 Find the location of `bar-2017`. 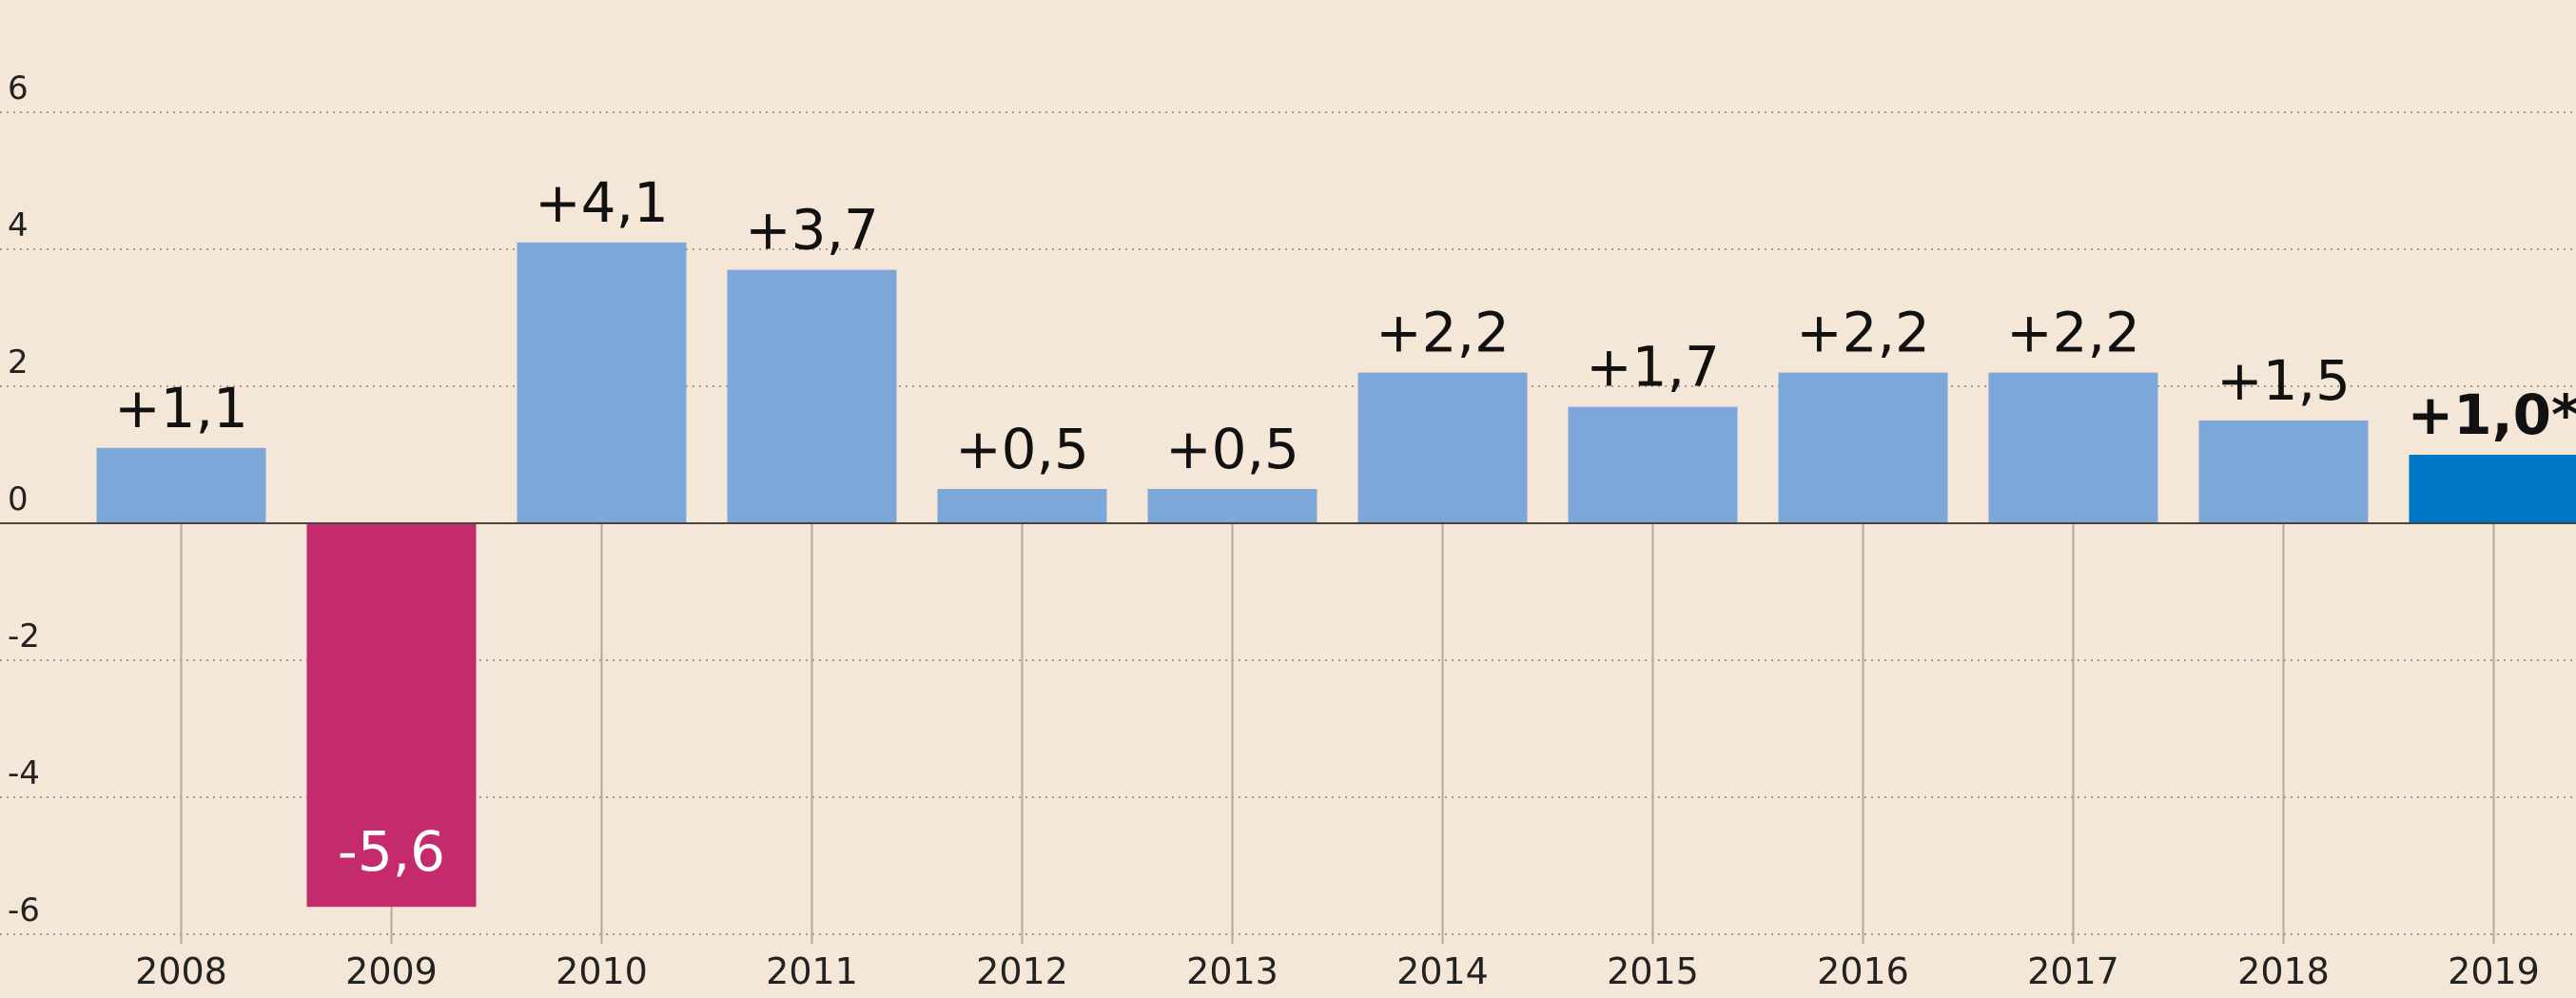

bar-2017 is located at coordinates (2073, 447).